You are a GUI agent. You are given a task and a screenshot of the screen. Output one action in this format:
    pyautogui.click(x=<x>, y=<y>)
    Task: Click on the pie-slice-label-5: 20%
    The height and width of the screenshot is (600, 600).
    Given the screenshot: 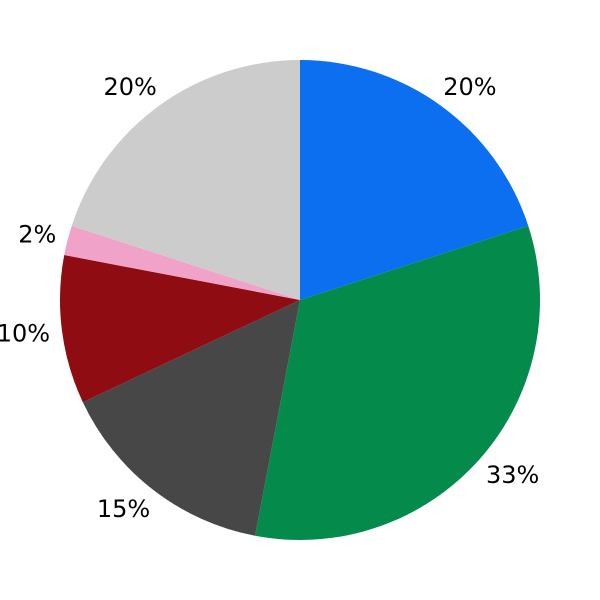 What is the action you would take?
    pyautogui.click(x=129, y=87)
    